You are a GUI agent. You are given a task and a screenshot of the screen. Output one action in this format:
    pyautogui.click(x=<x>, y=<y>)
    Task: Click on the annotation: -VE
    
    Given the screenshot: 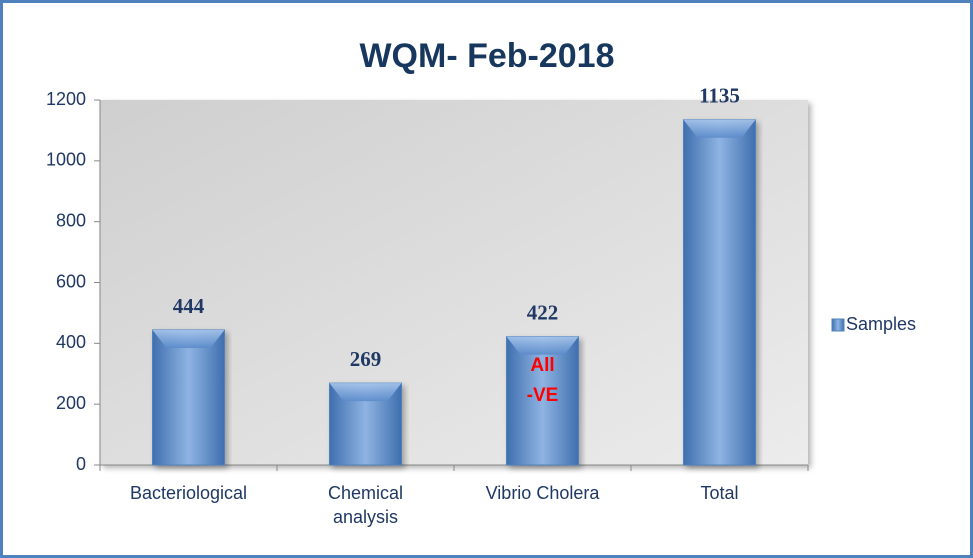 What is the action you would take?
    pyautogui.click(x=543, y=395)
    